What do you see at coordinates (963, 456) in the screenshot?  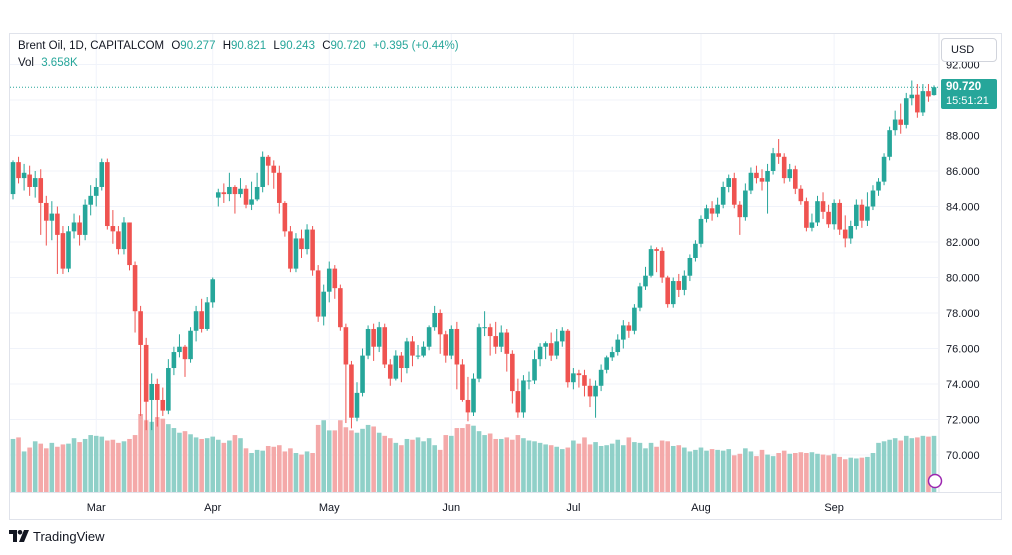 I see `y-tick-label: 70.000` at bounding box center [963, 456].